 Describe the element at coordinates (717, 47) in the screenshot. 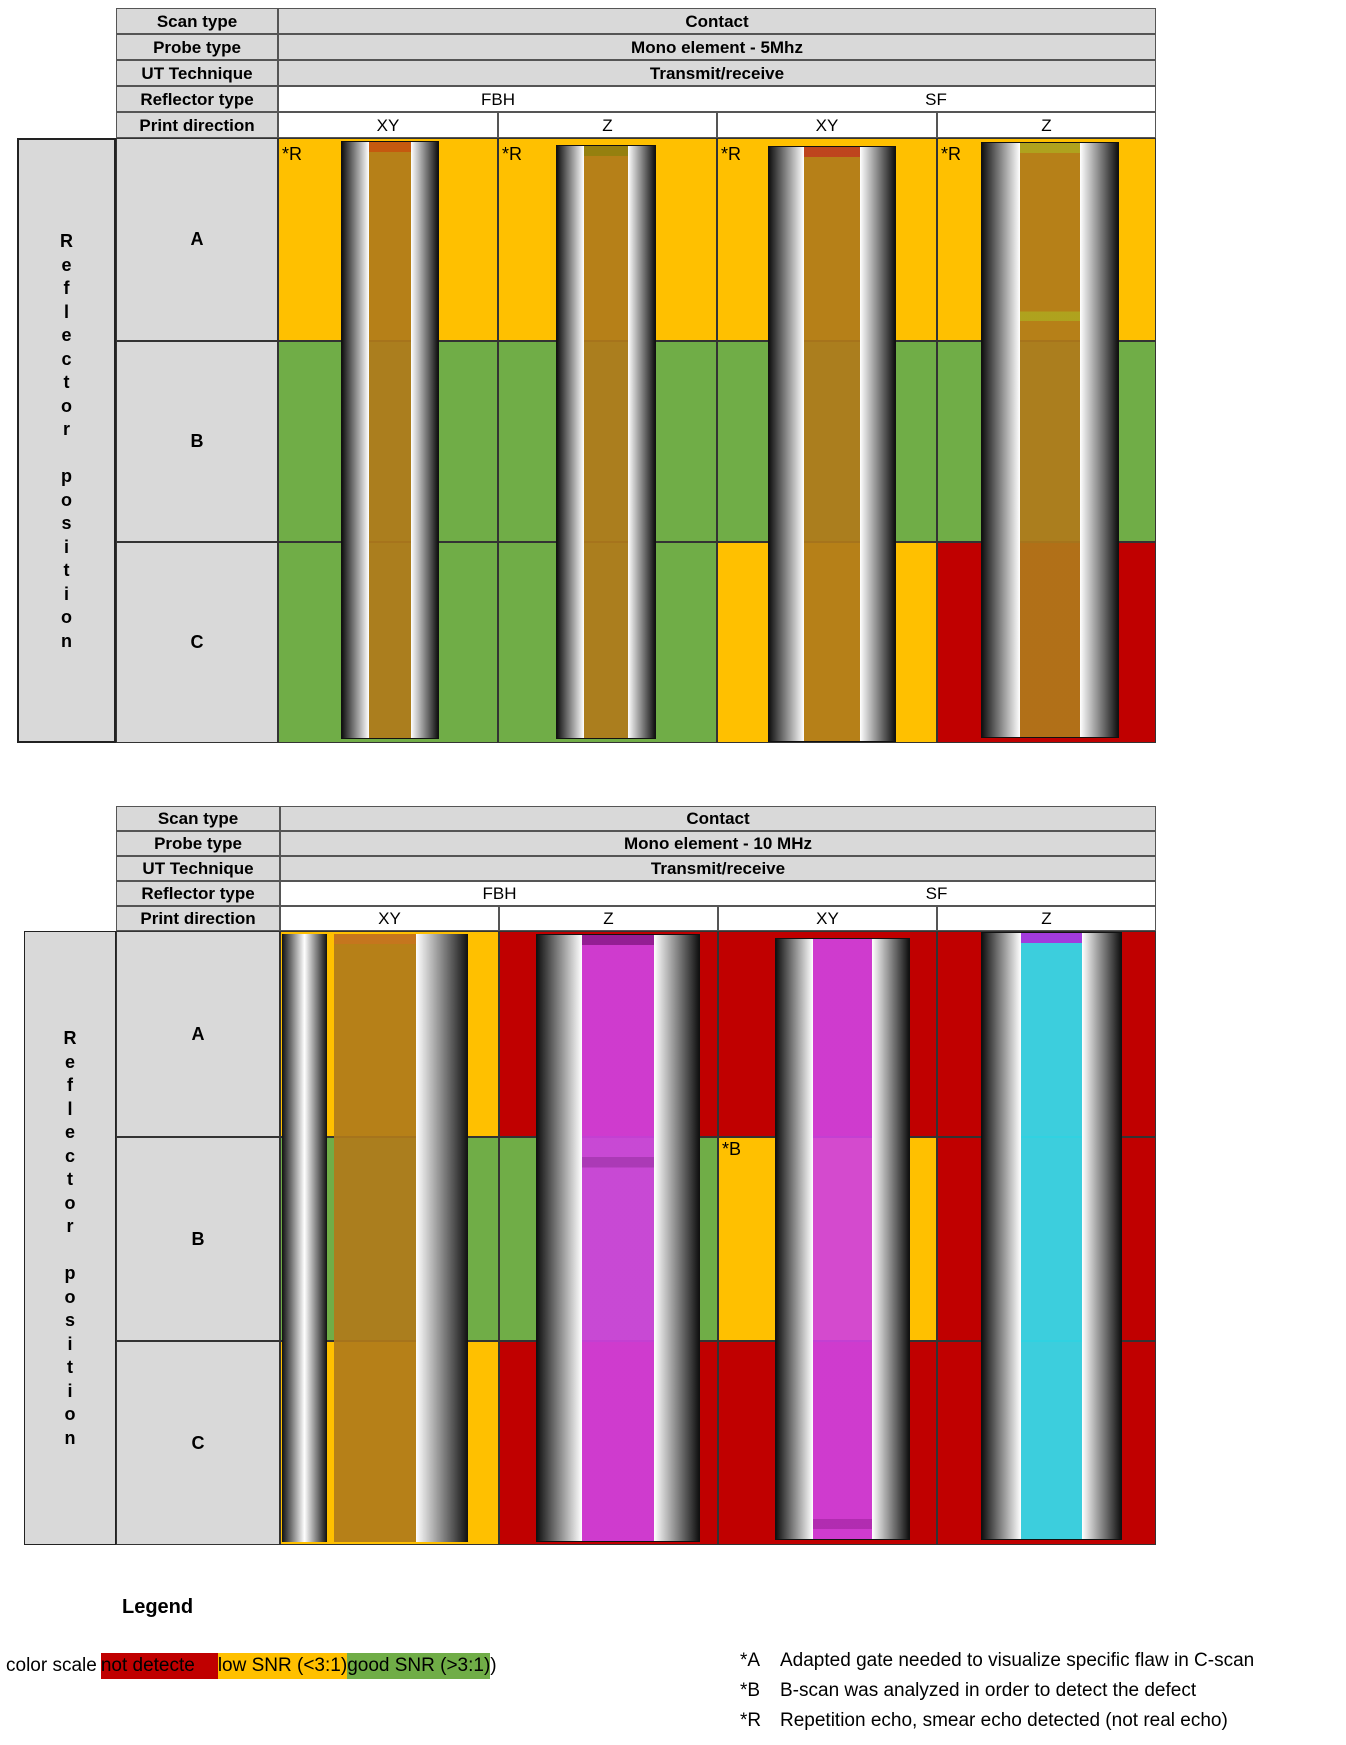

I see `probe-type-value: Mono element - 5Mhz` at that location.